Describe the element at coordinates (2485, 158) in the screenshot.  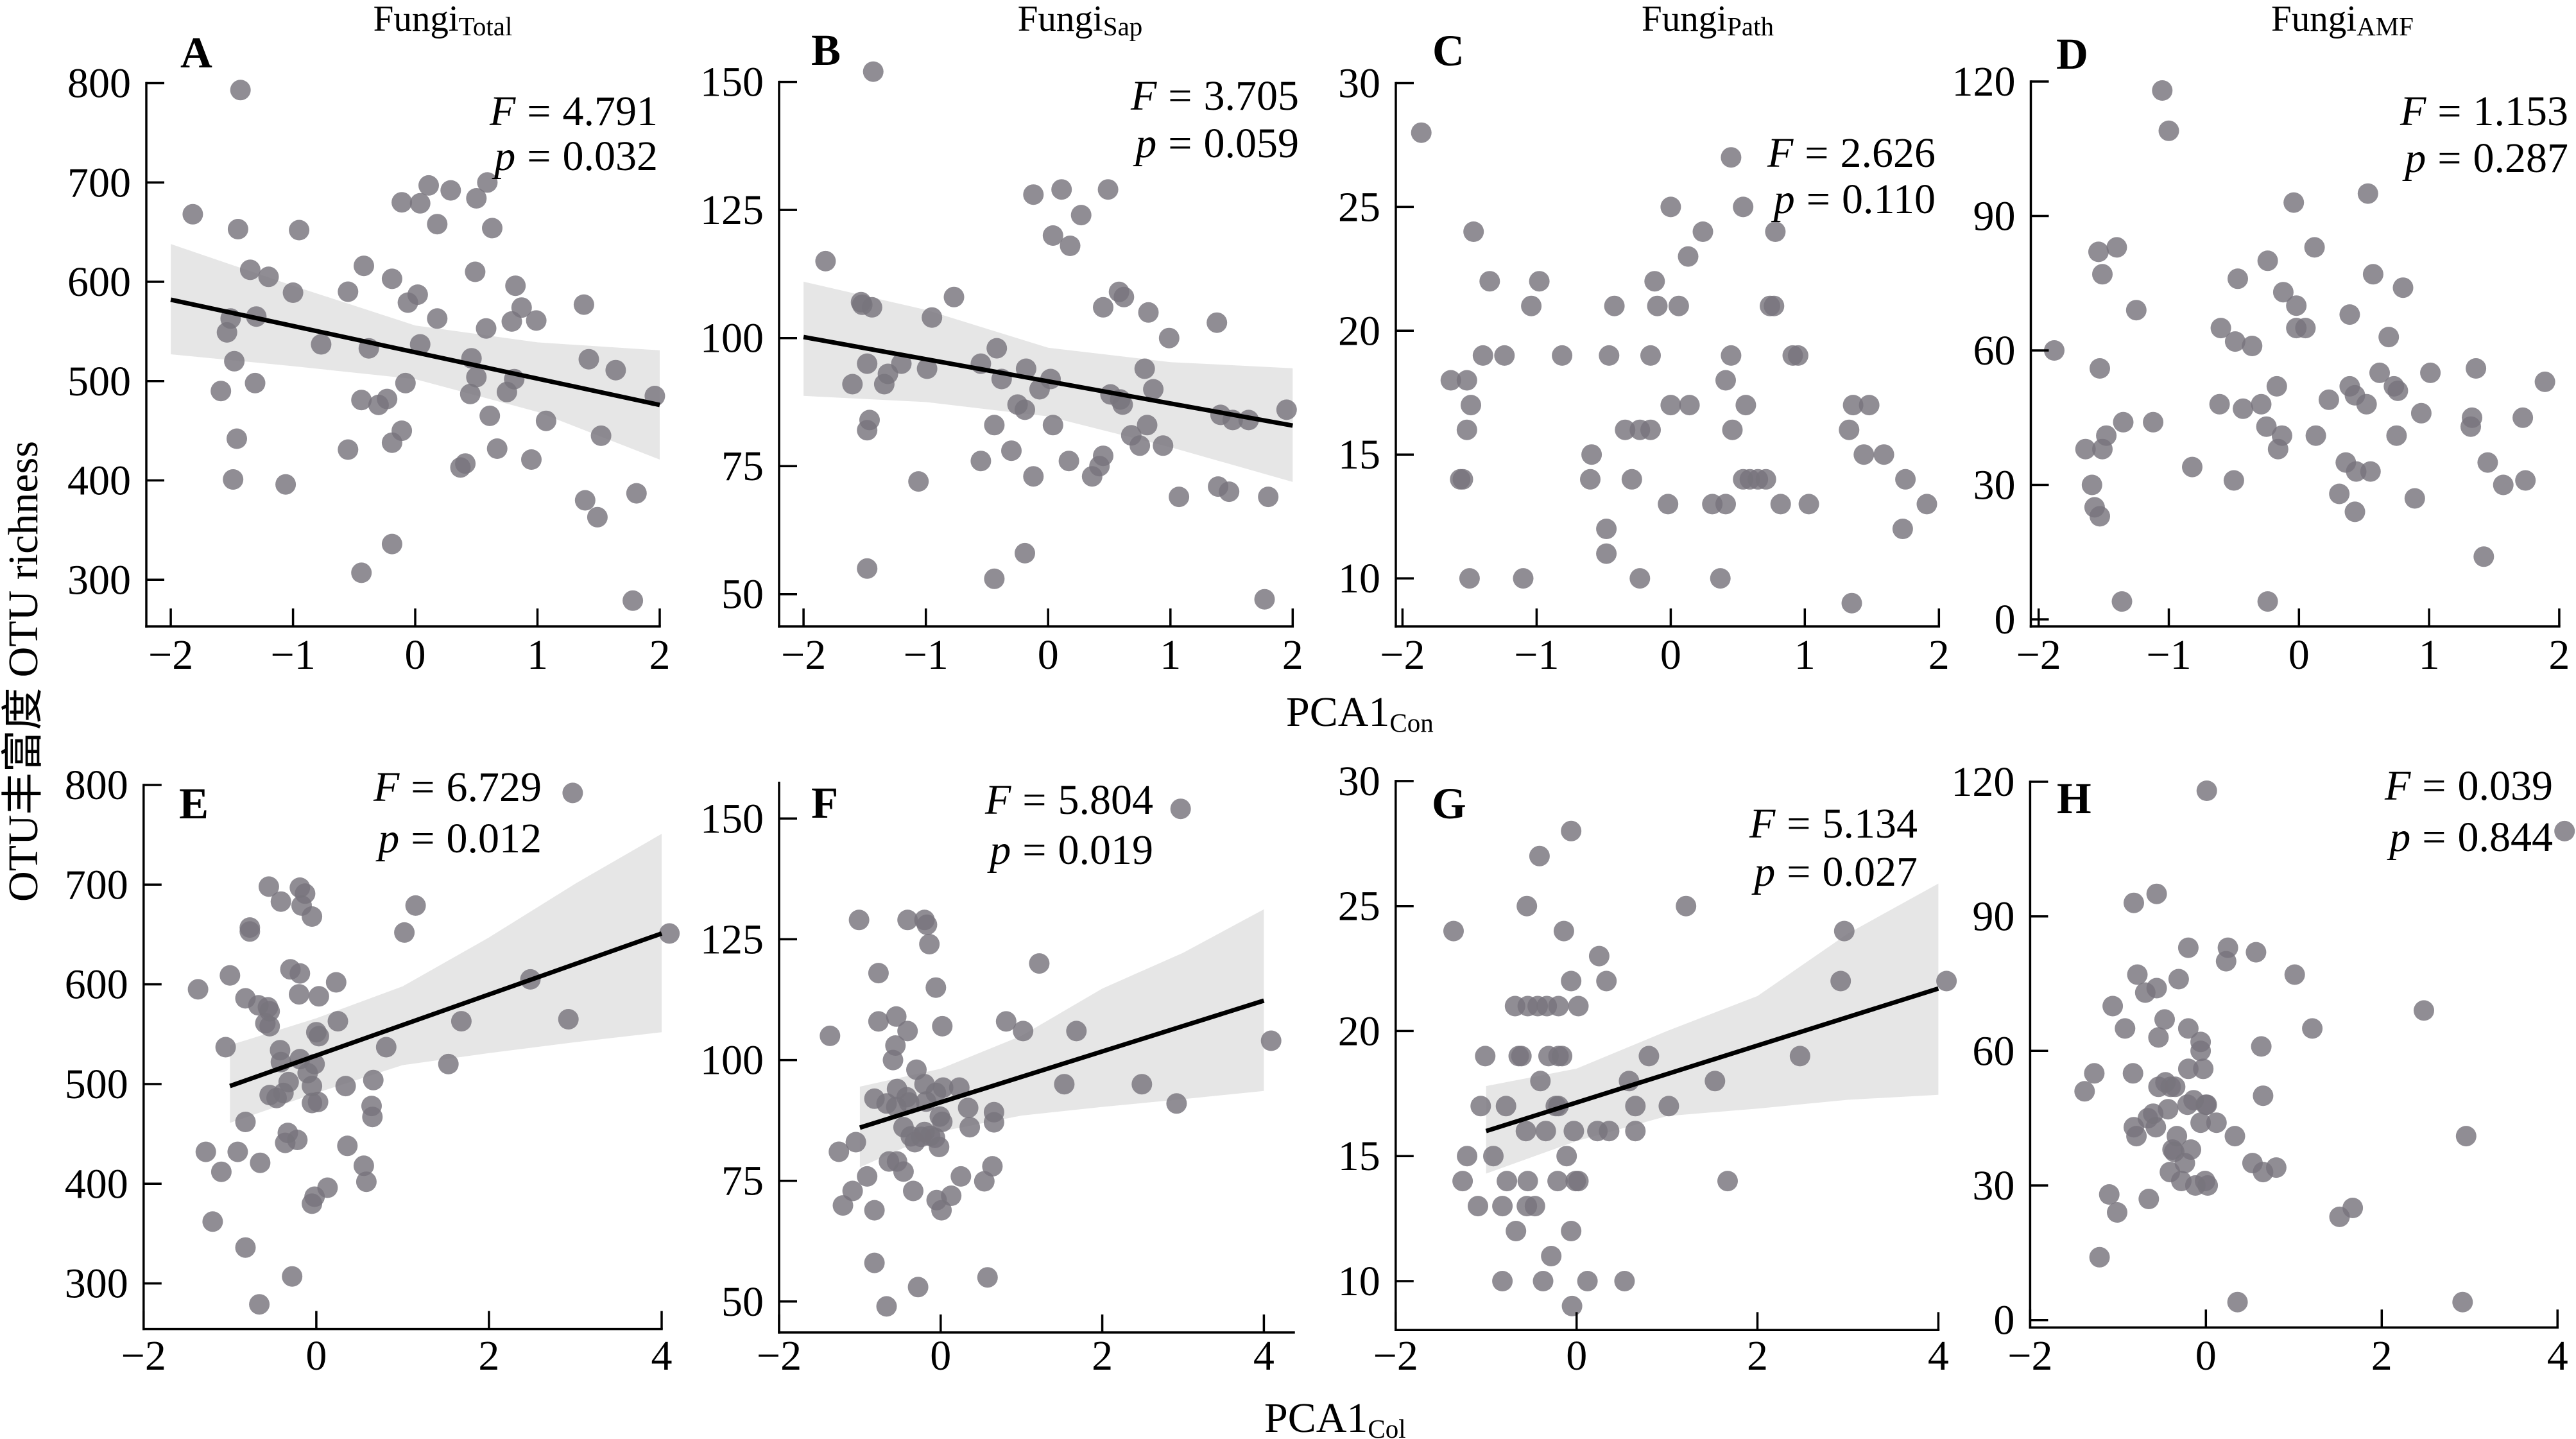
I see `p-value: p = 0.287` at that location.